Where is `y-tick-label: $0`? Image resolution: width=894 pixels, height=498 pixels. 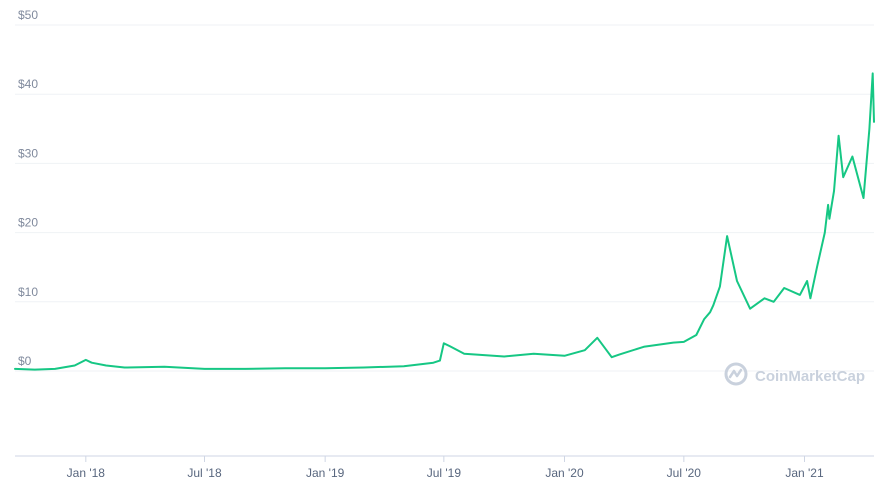
y-tick-label: $0 is located at coordinates (25, 361).